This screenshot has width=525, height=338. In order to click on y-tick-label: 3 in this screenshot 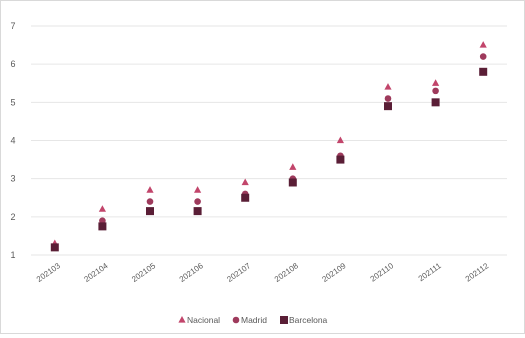, I will do `click(12, 179)`.